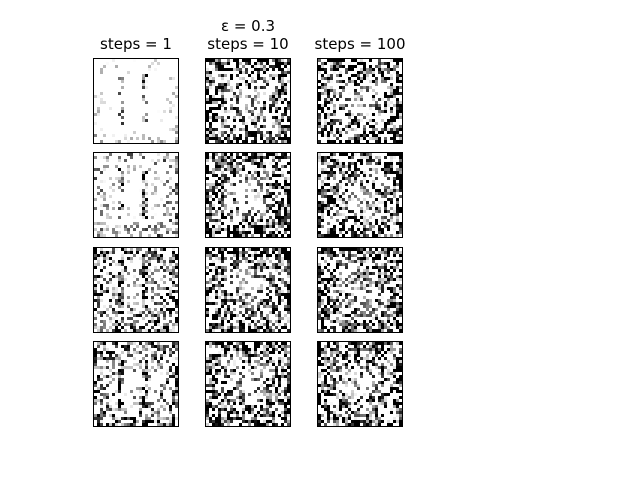 The image size is (640, 480). I want to click on figure-suptitle: ε = 0.3, so click(248, 26).